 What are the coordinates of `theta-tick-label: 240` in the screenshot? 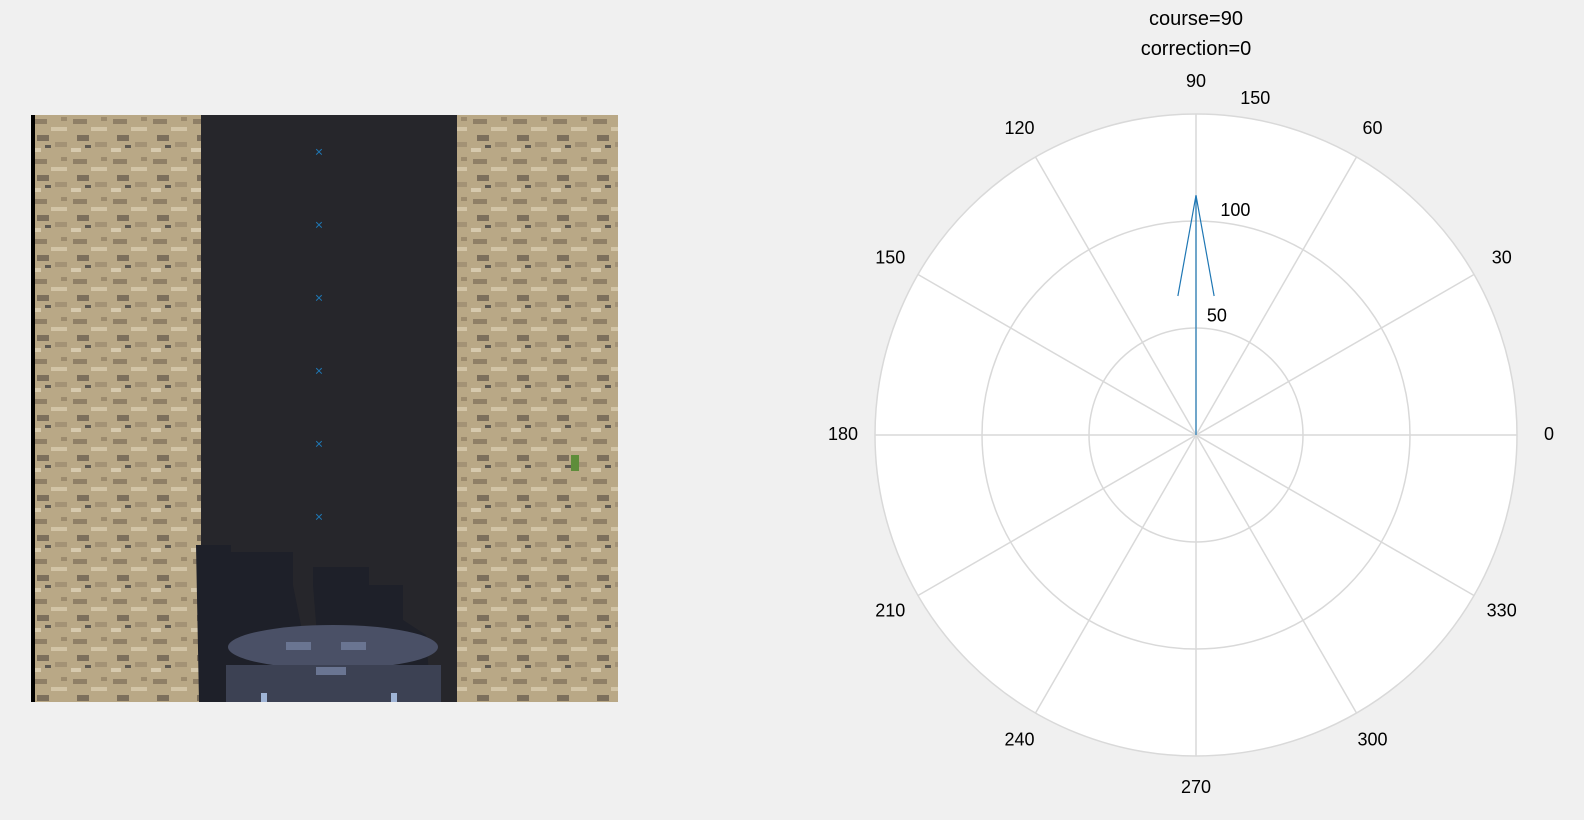 It's located at (1019, 739).